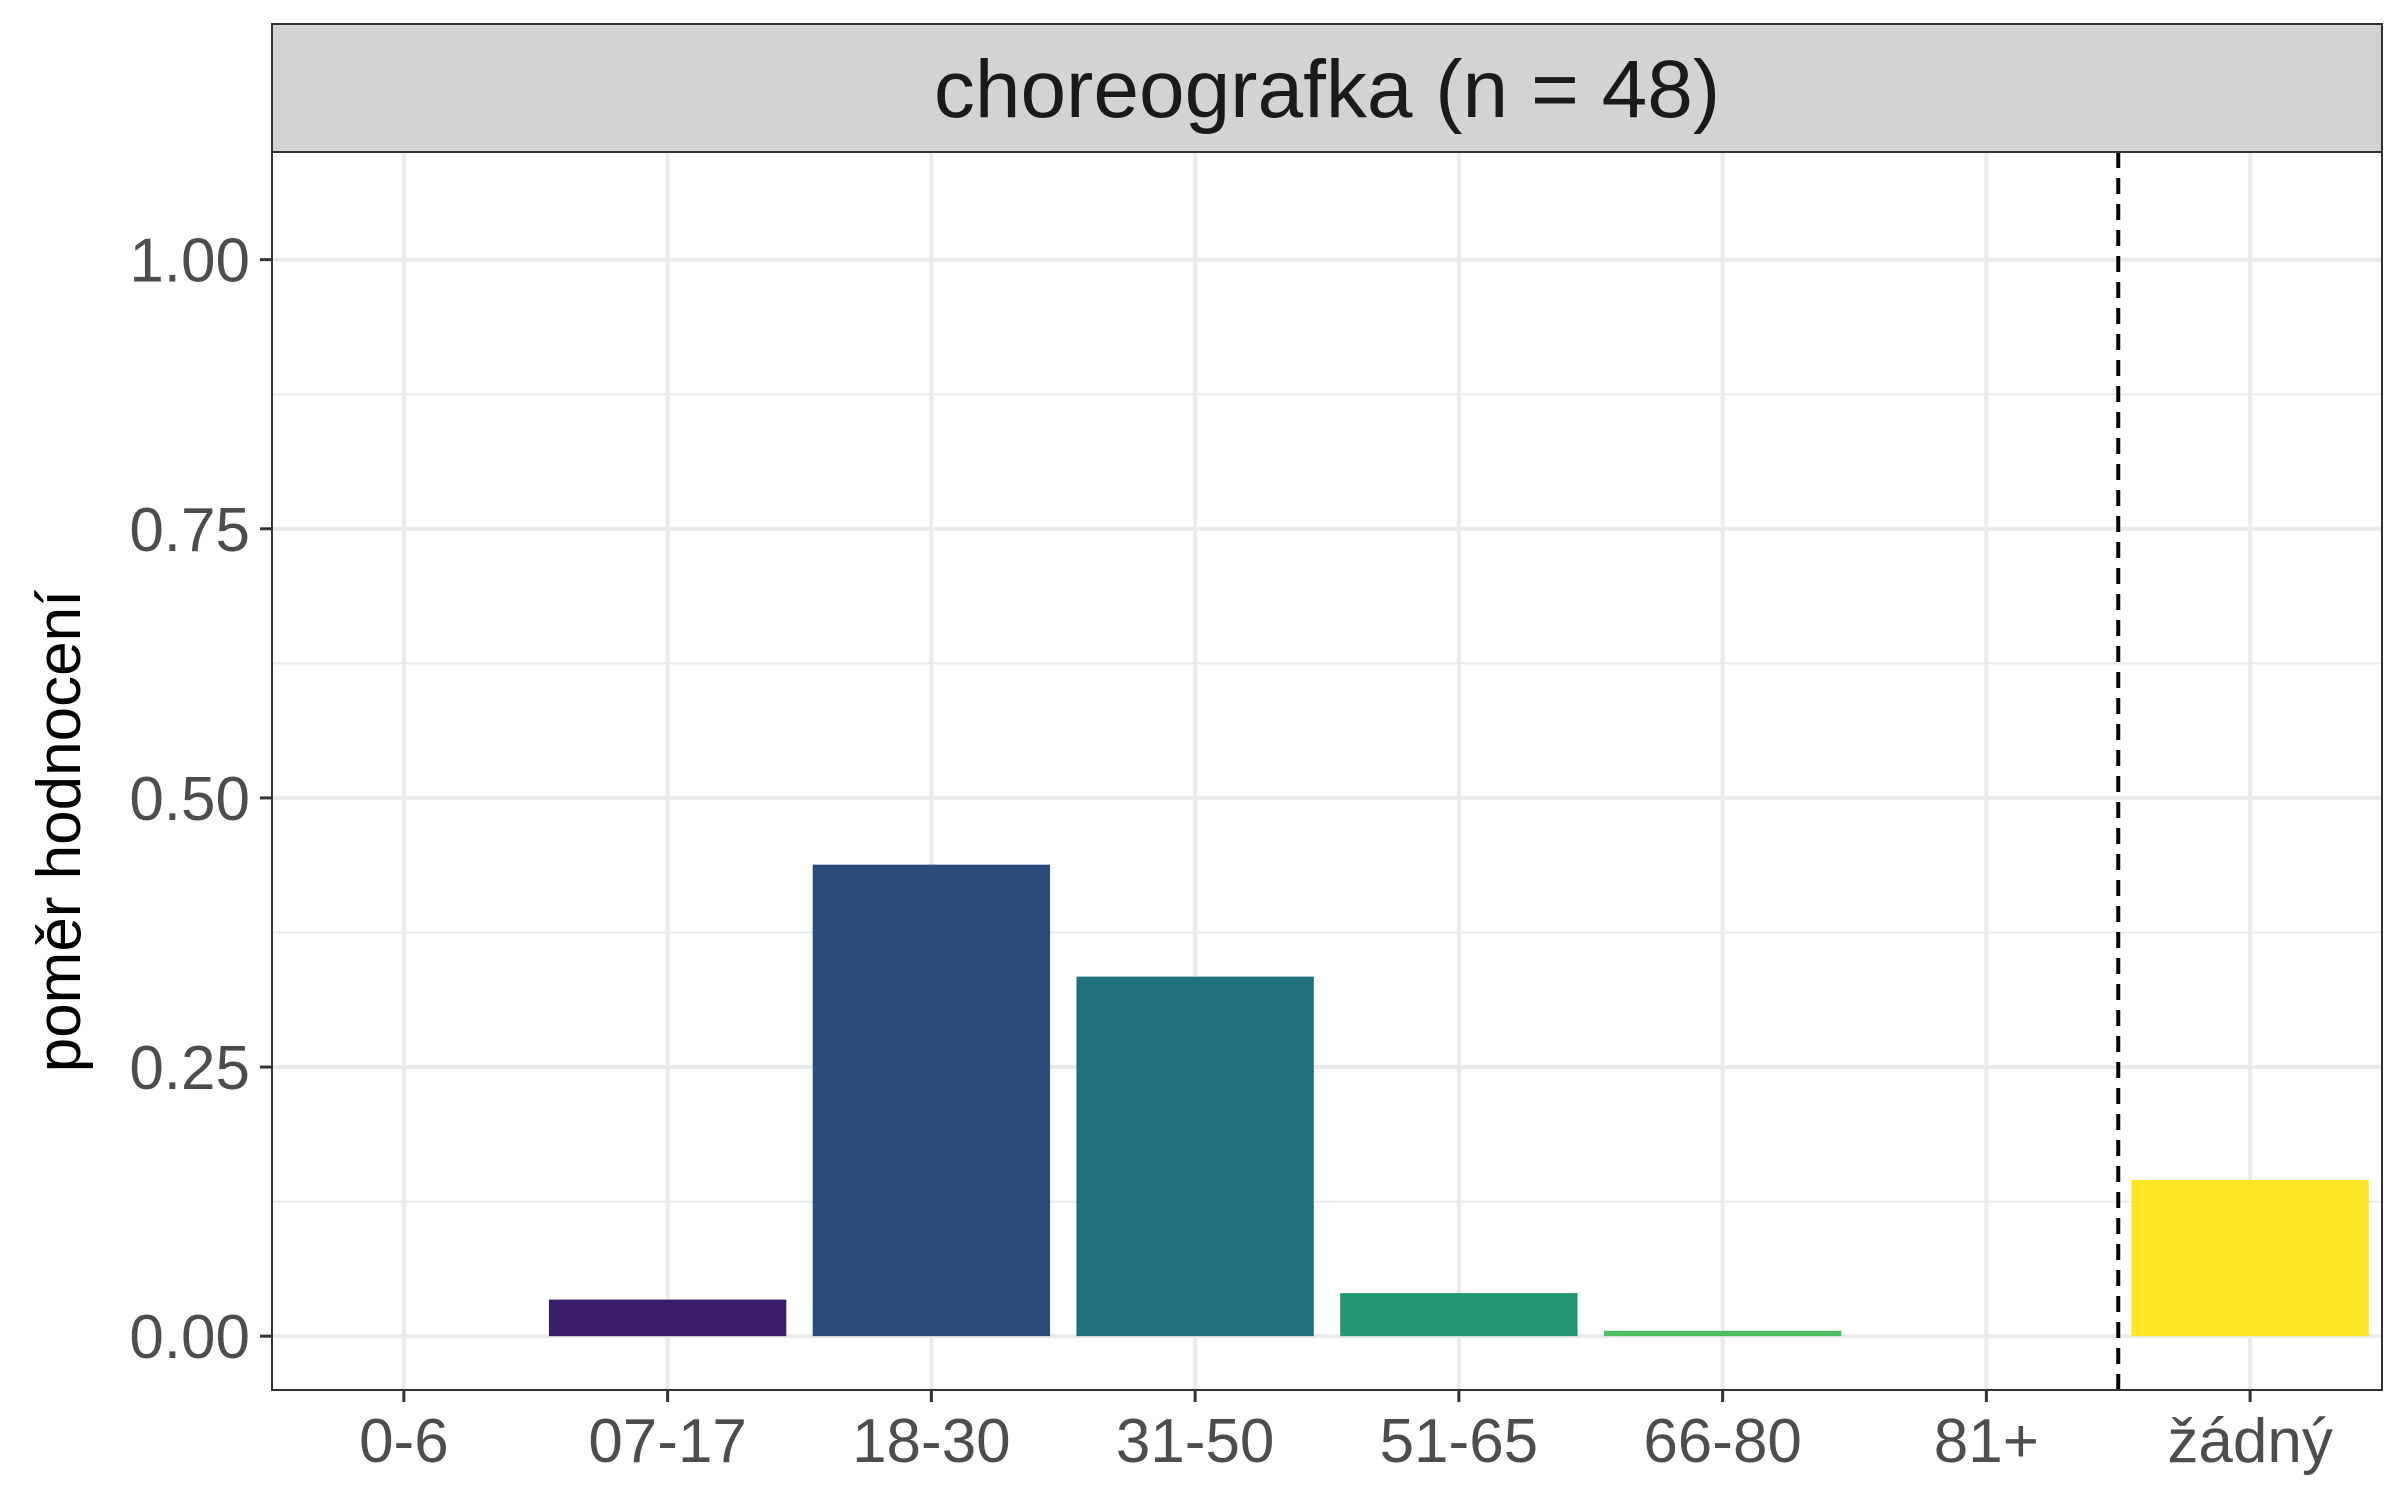  I want to click on x-tick-label: 07-17, so click(667, 1441).